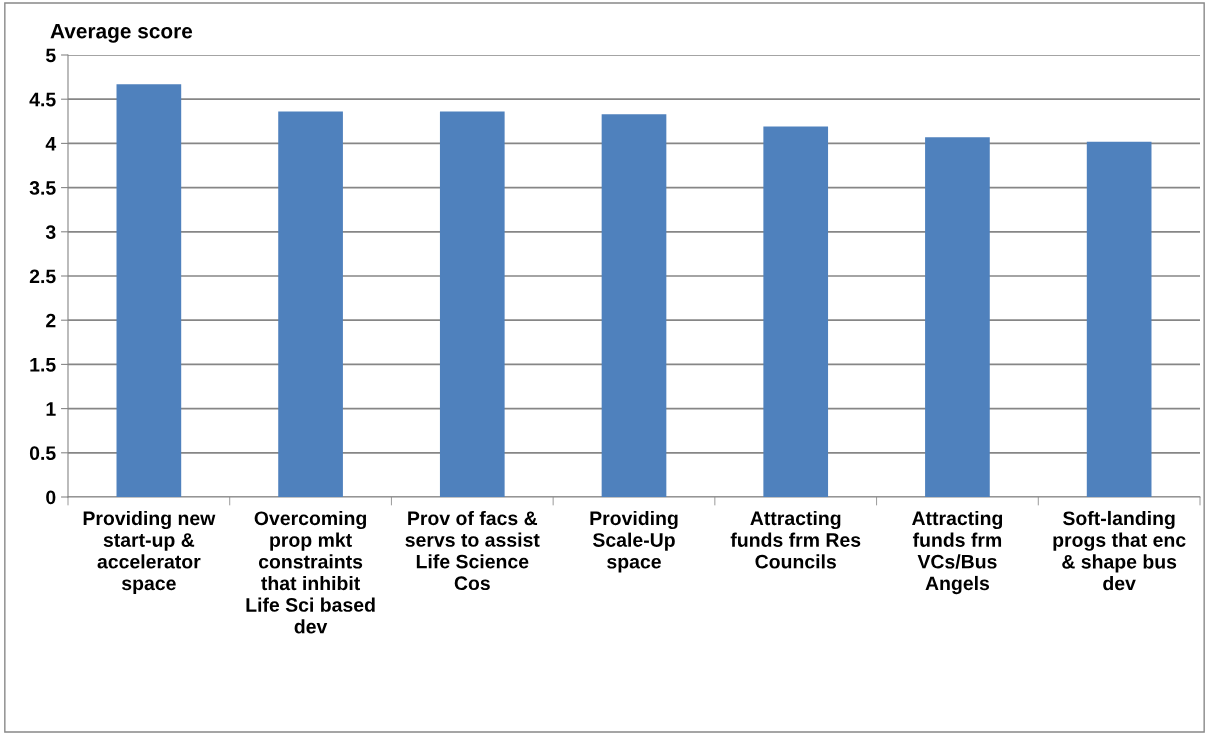  What do you see at coordinates (472, 550) in the screenshot?
I see `x-tick-label: Prov of facs & servs to assist Life Science Cos` at bounding box center [472, 550].